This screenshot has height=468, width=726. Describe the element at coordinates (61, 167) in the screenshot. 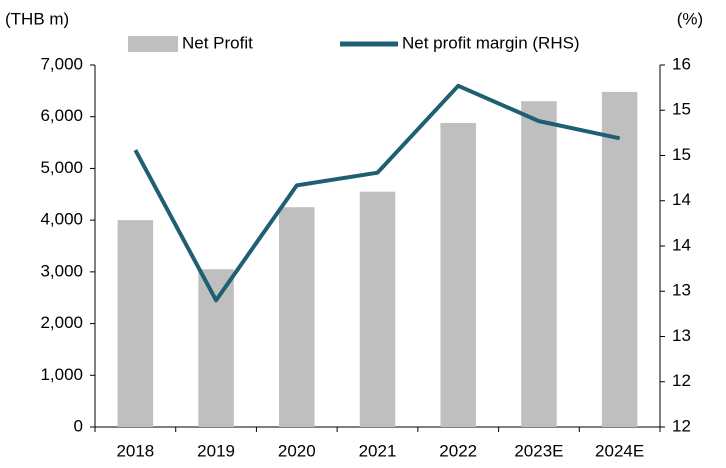

I see `y-tick-label: 5,000` at that location.